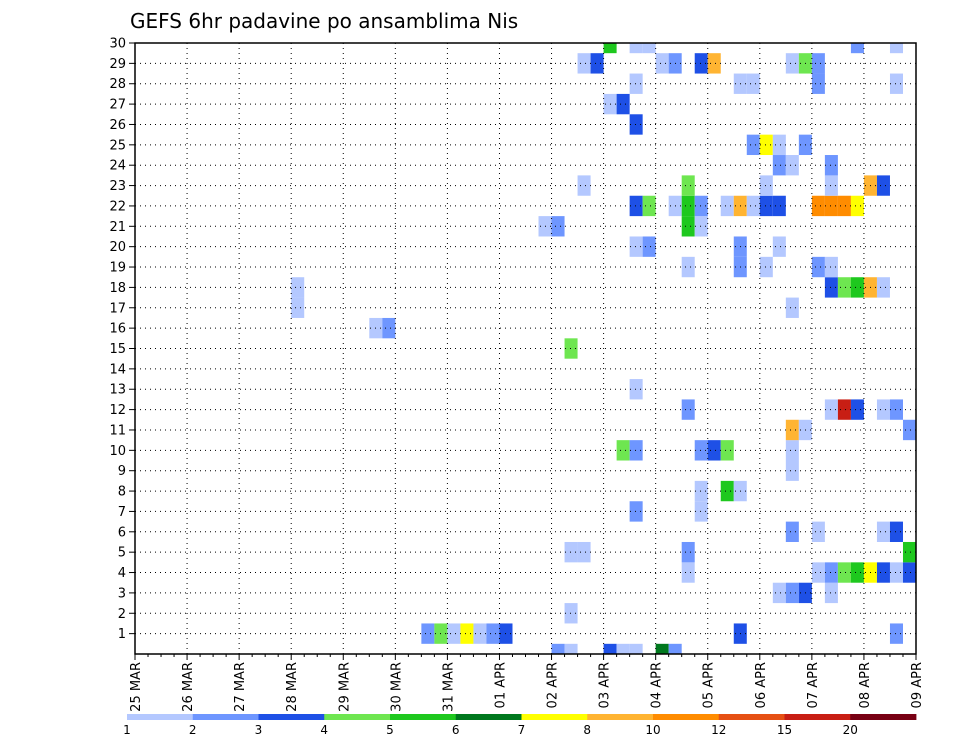 This screenshot has height=742, width=960. I want to click on y-tick-label: 14, so click(117, 369).